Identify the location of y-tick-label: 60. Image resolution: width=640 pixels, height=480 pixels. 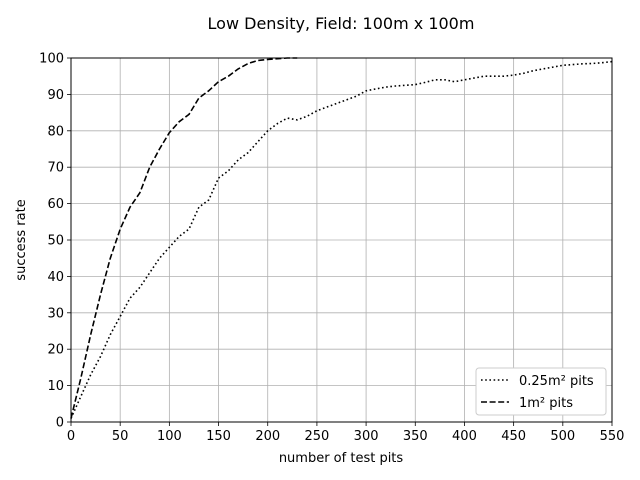
(55, 204).